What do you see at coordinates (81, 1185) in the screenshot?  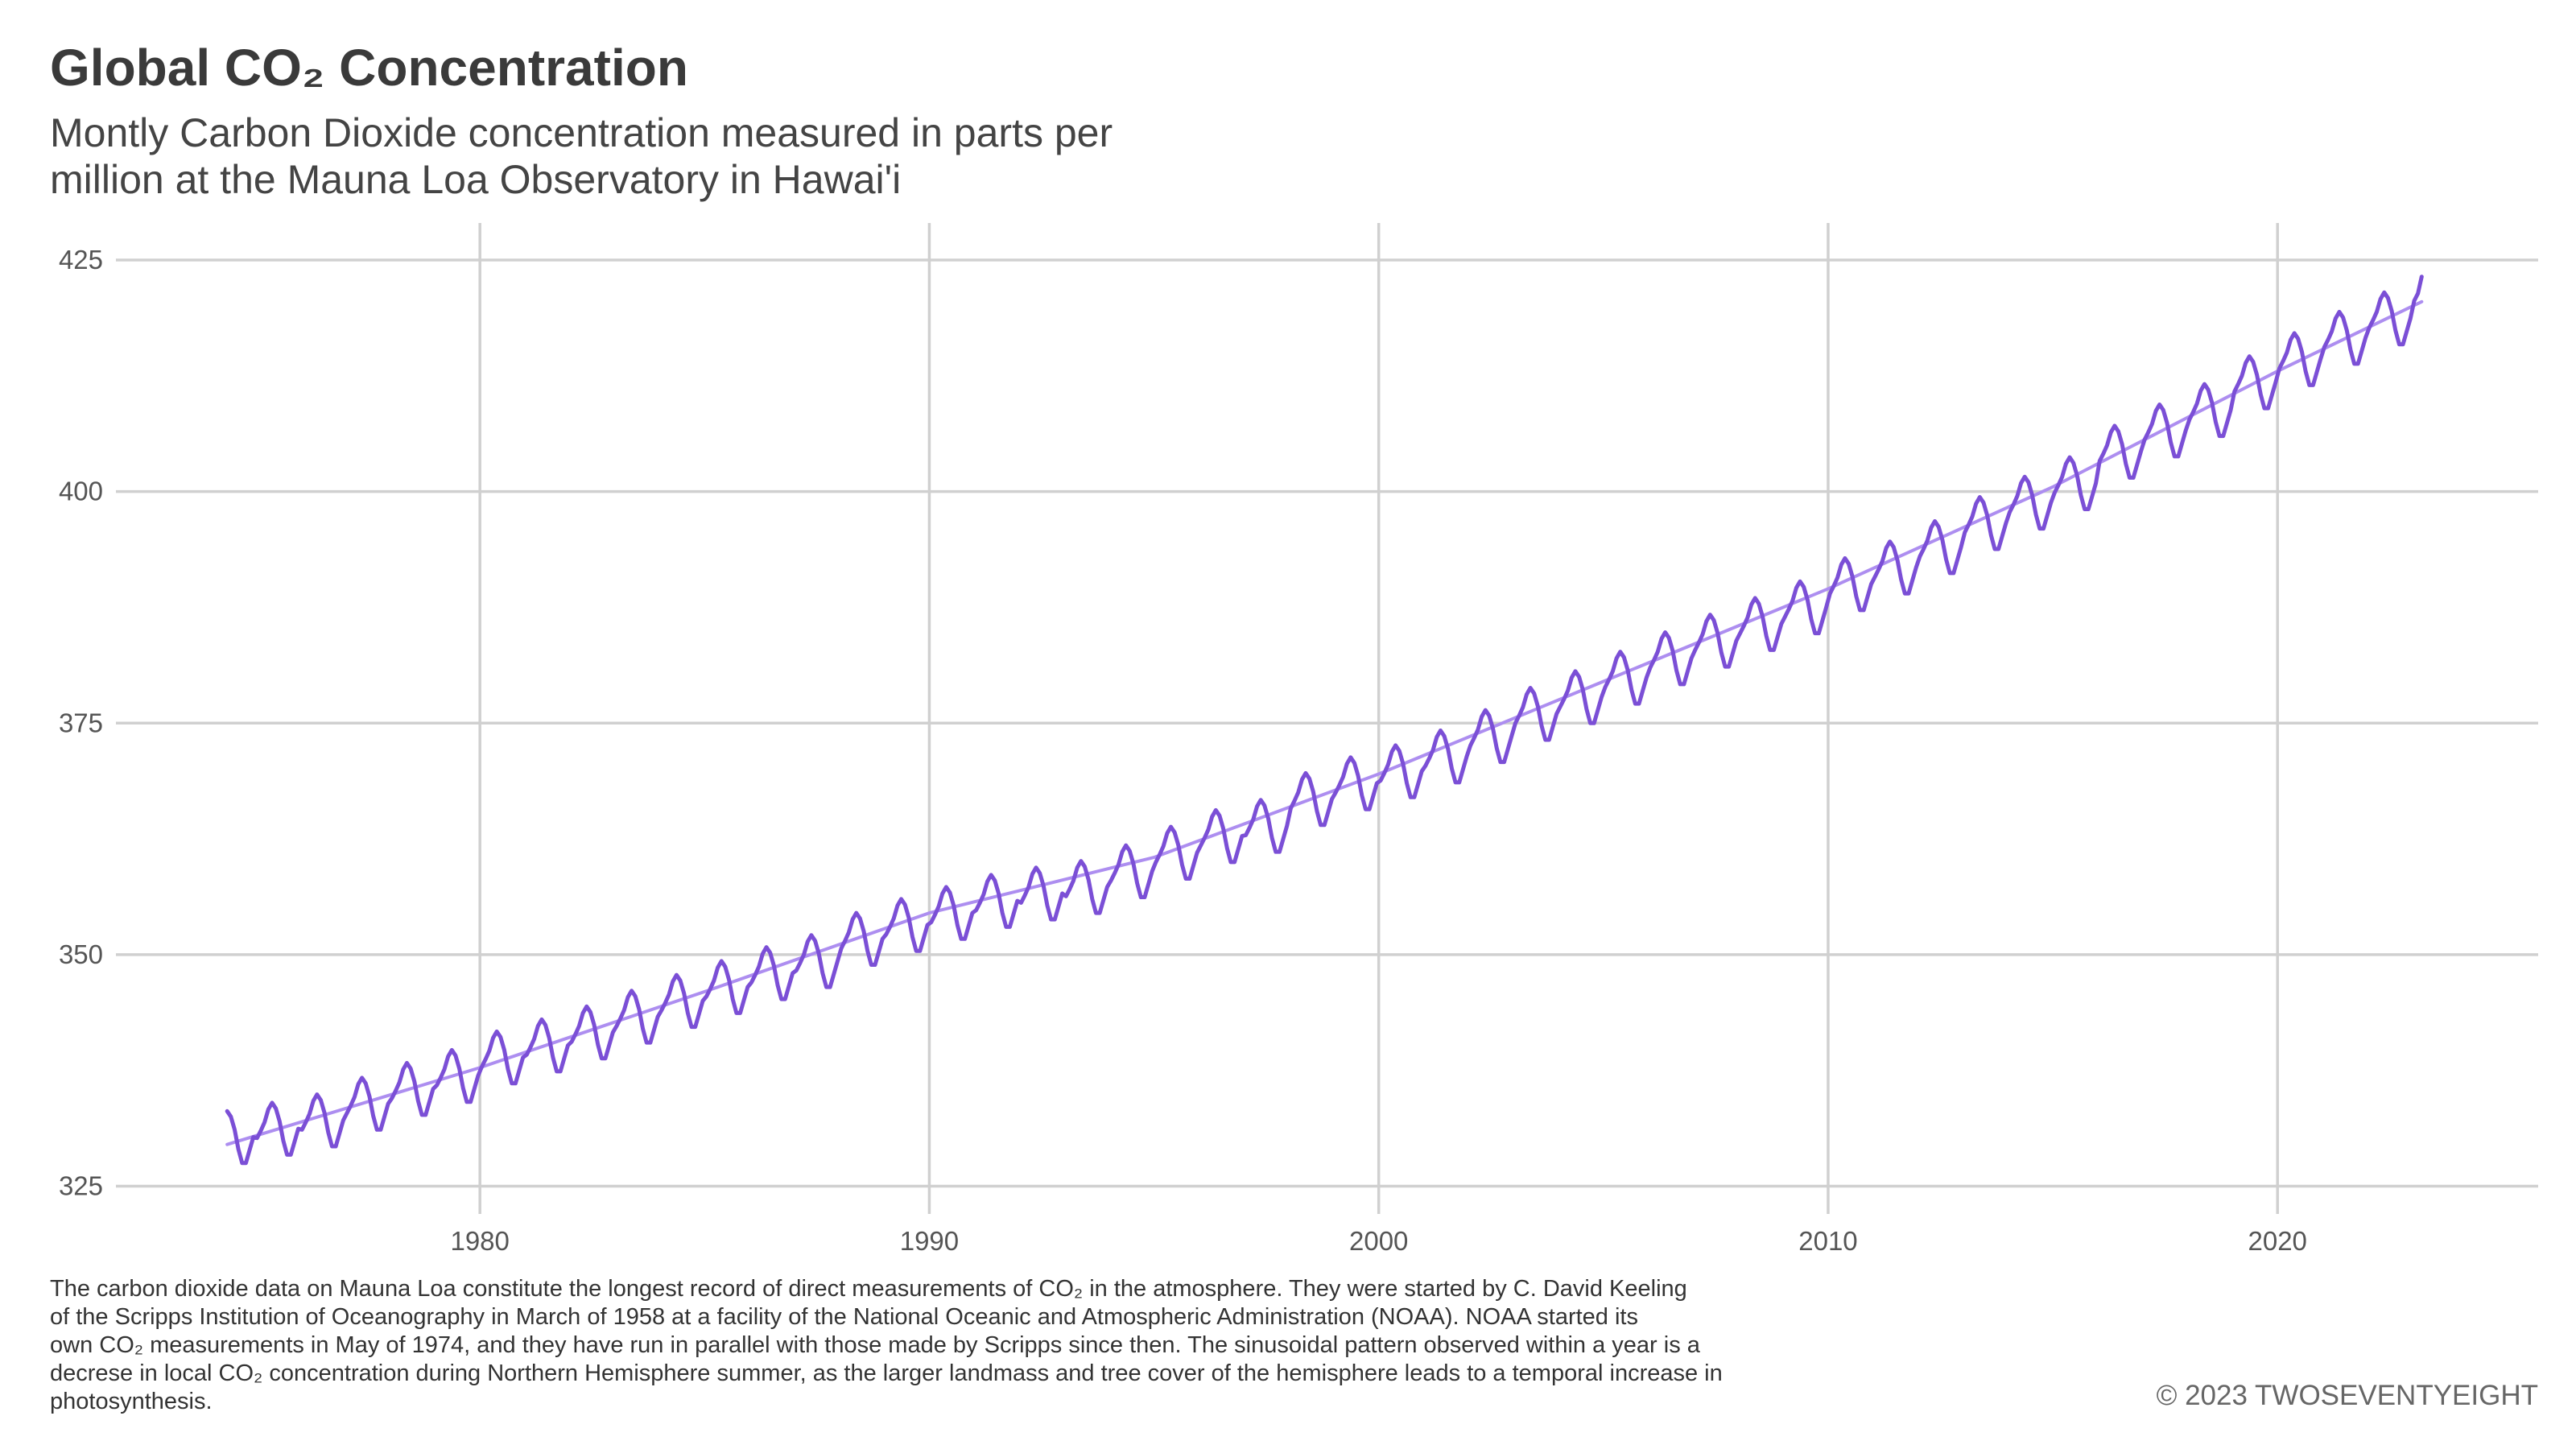 I see `y-tick-label: 325` at bounding box center [81, 1185].